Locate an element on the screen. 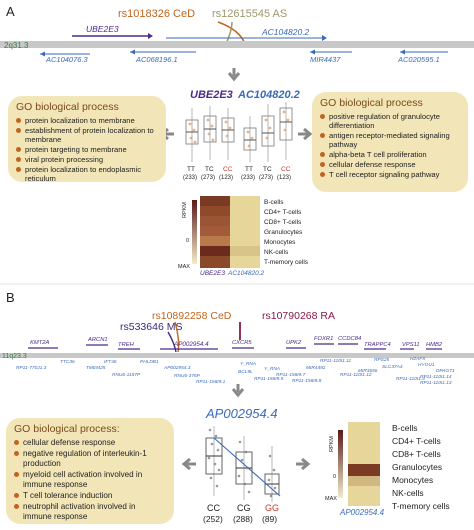 This screenshot has height=530, width=474. snp-rs12615545-label: rs12615545 AS is located at coordinates (249, 14).